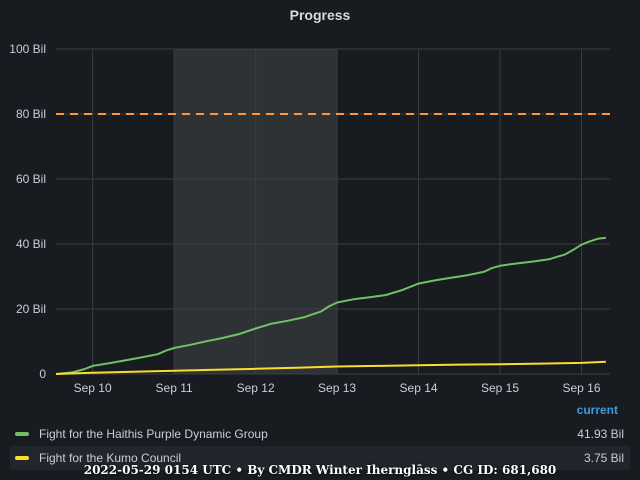 The height and width of the screenshot is (480, 640). Describe the element at coordinates (22, 458) in the screenshot. I see `legend-swatch-kumo` at that location.